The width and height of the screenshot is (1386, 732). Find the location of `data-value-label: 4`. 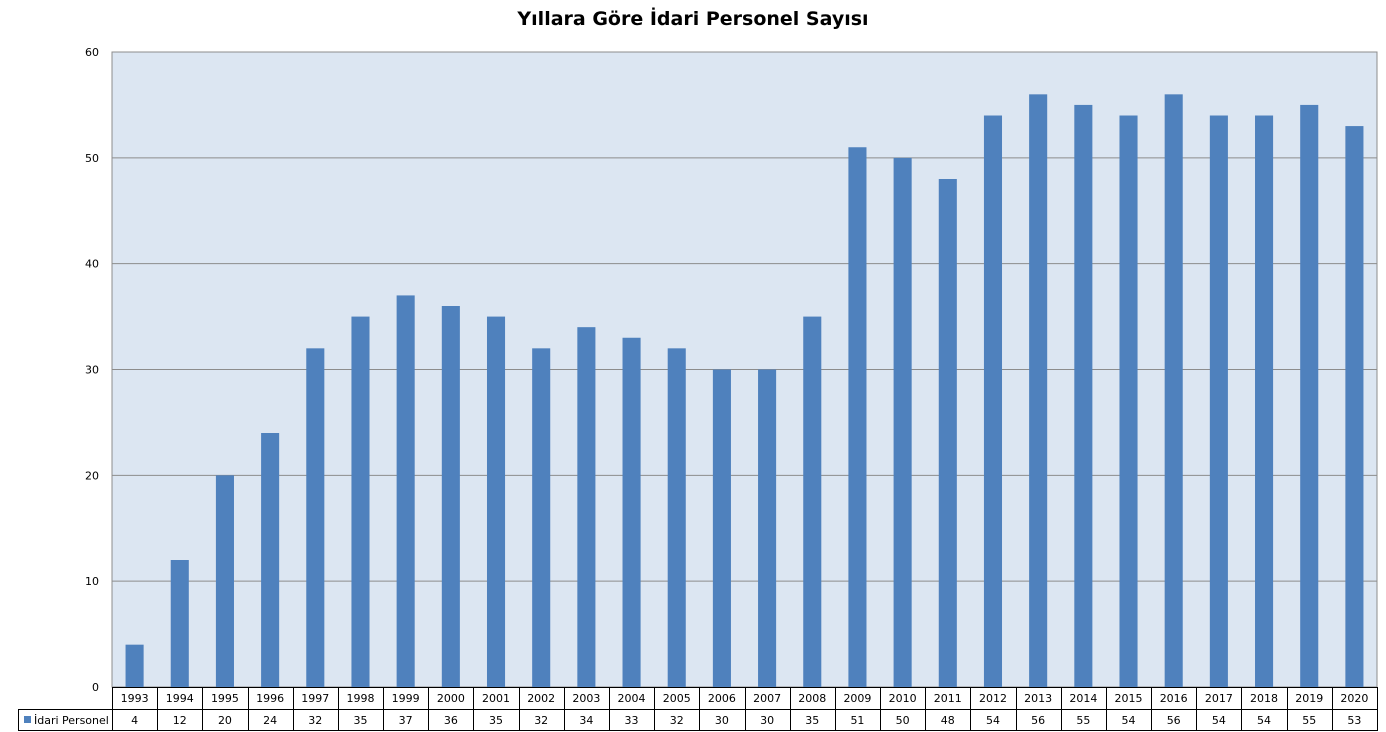

data-value-label: 4 is located at coordinates (134, 720).